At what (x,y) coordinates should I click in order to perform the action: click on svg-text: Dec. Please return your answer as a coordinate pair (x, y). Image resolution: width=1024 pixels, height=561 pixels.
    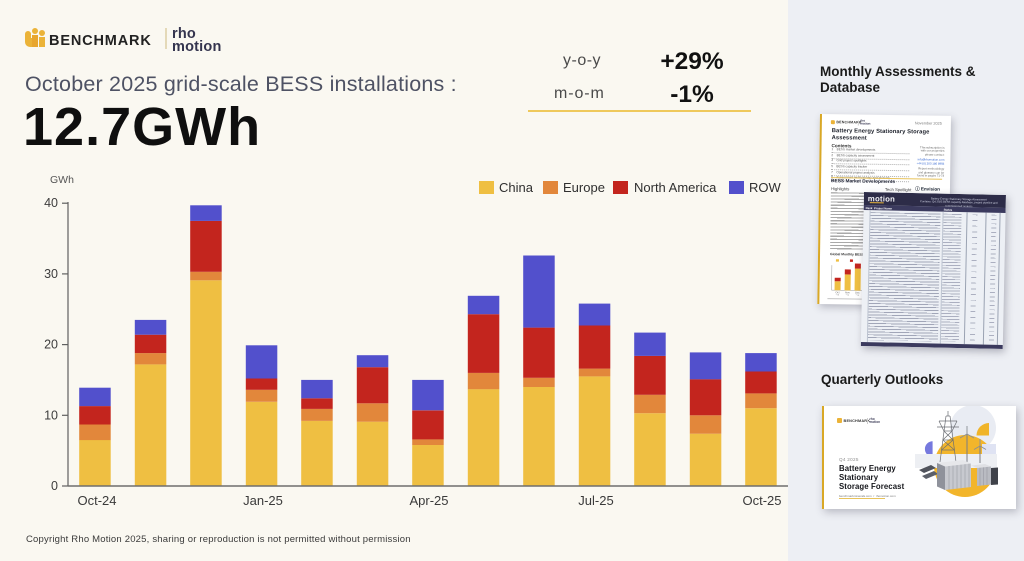
    Looking at the image, I should click on (857, 293).